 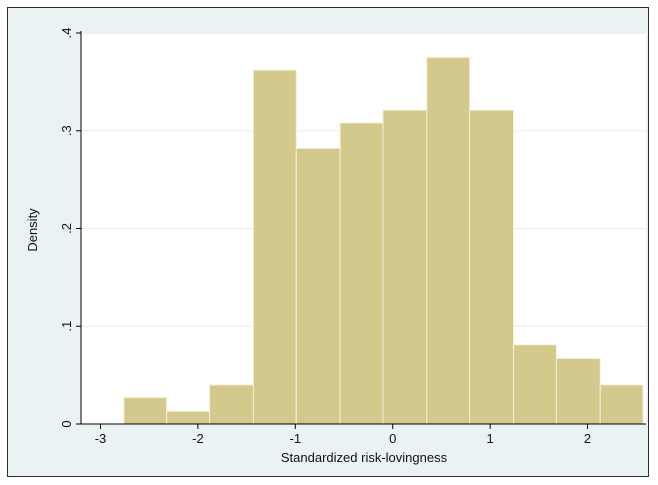 What do you see at coordinates (198, 438) in the screenshot?
I see `x-tick-label-1: -2` at bounding box center [198, 438].